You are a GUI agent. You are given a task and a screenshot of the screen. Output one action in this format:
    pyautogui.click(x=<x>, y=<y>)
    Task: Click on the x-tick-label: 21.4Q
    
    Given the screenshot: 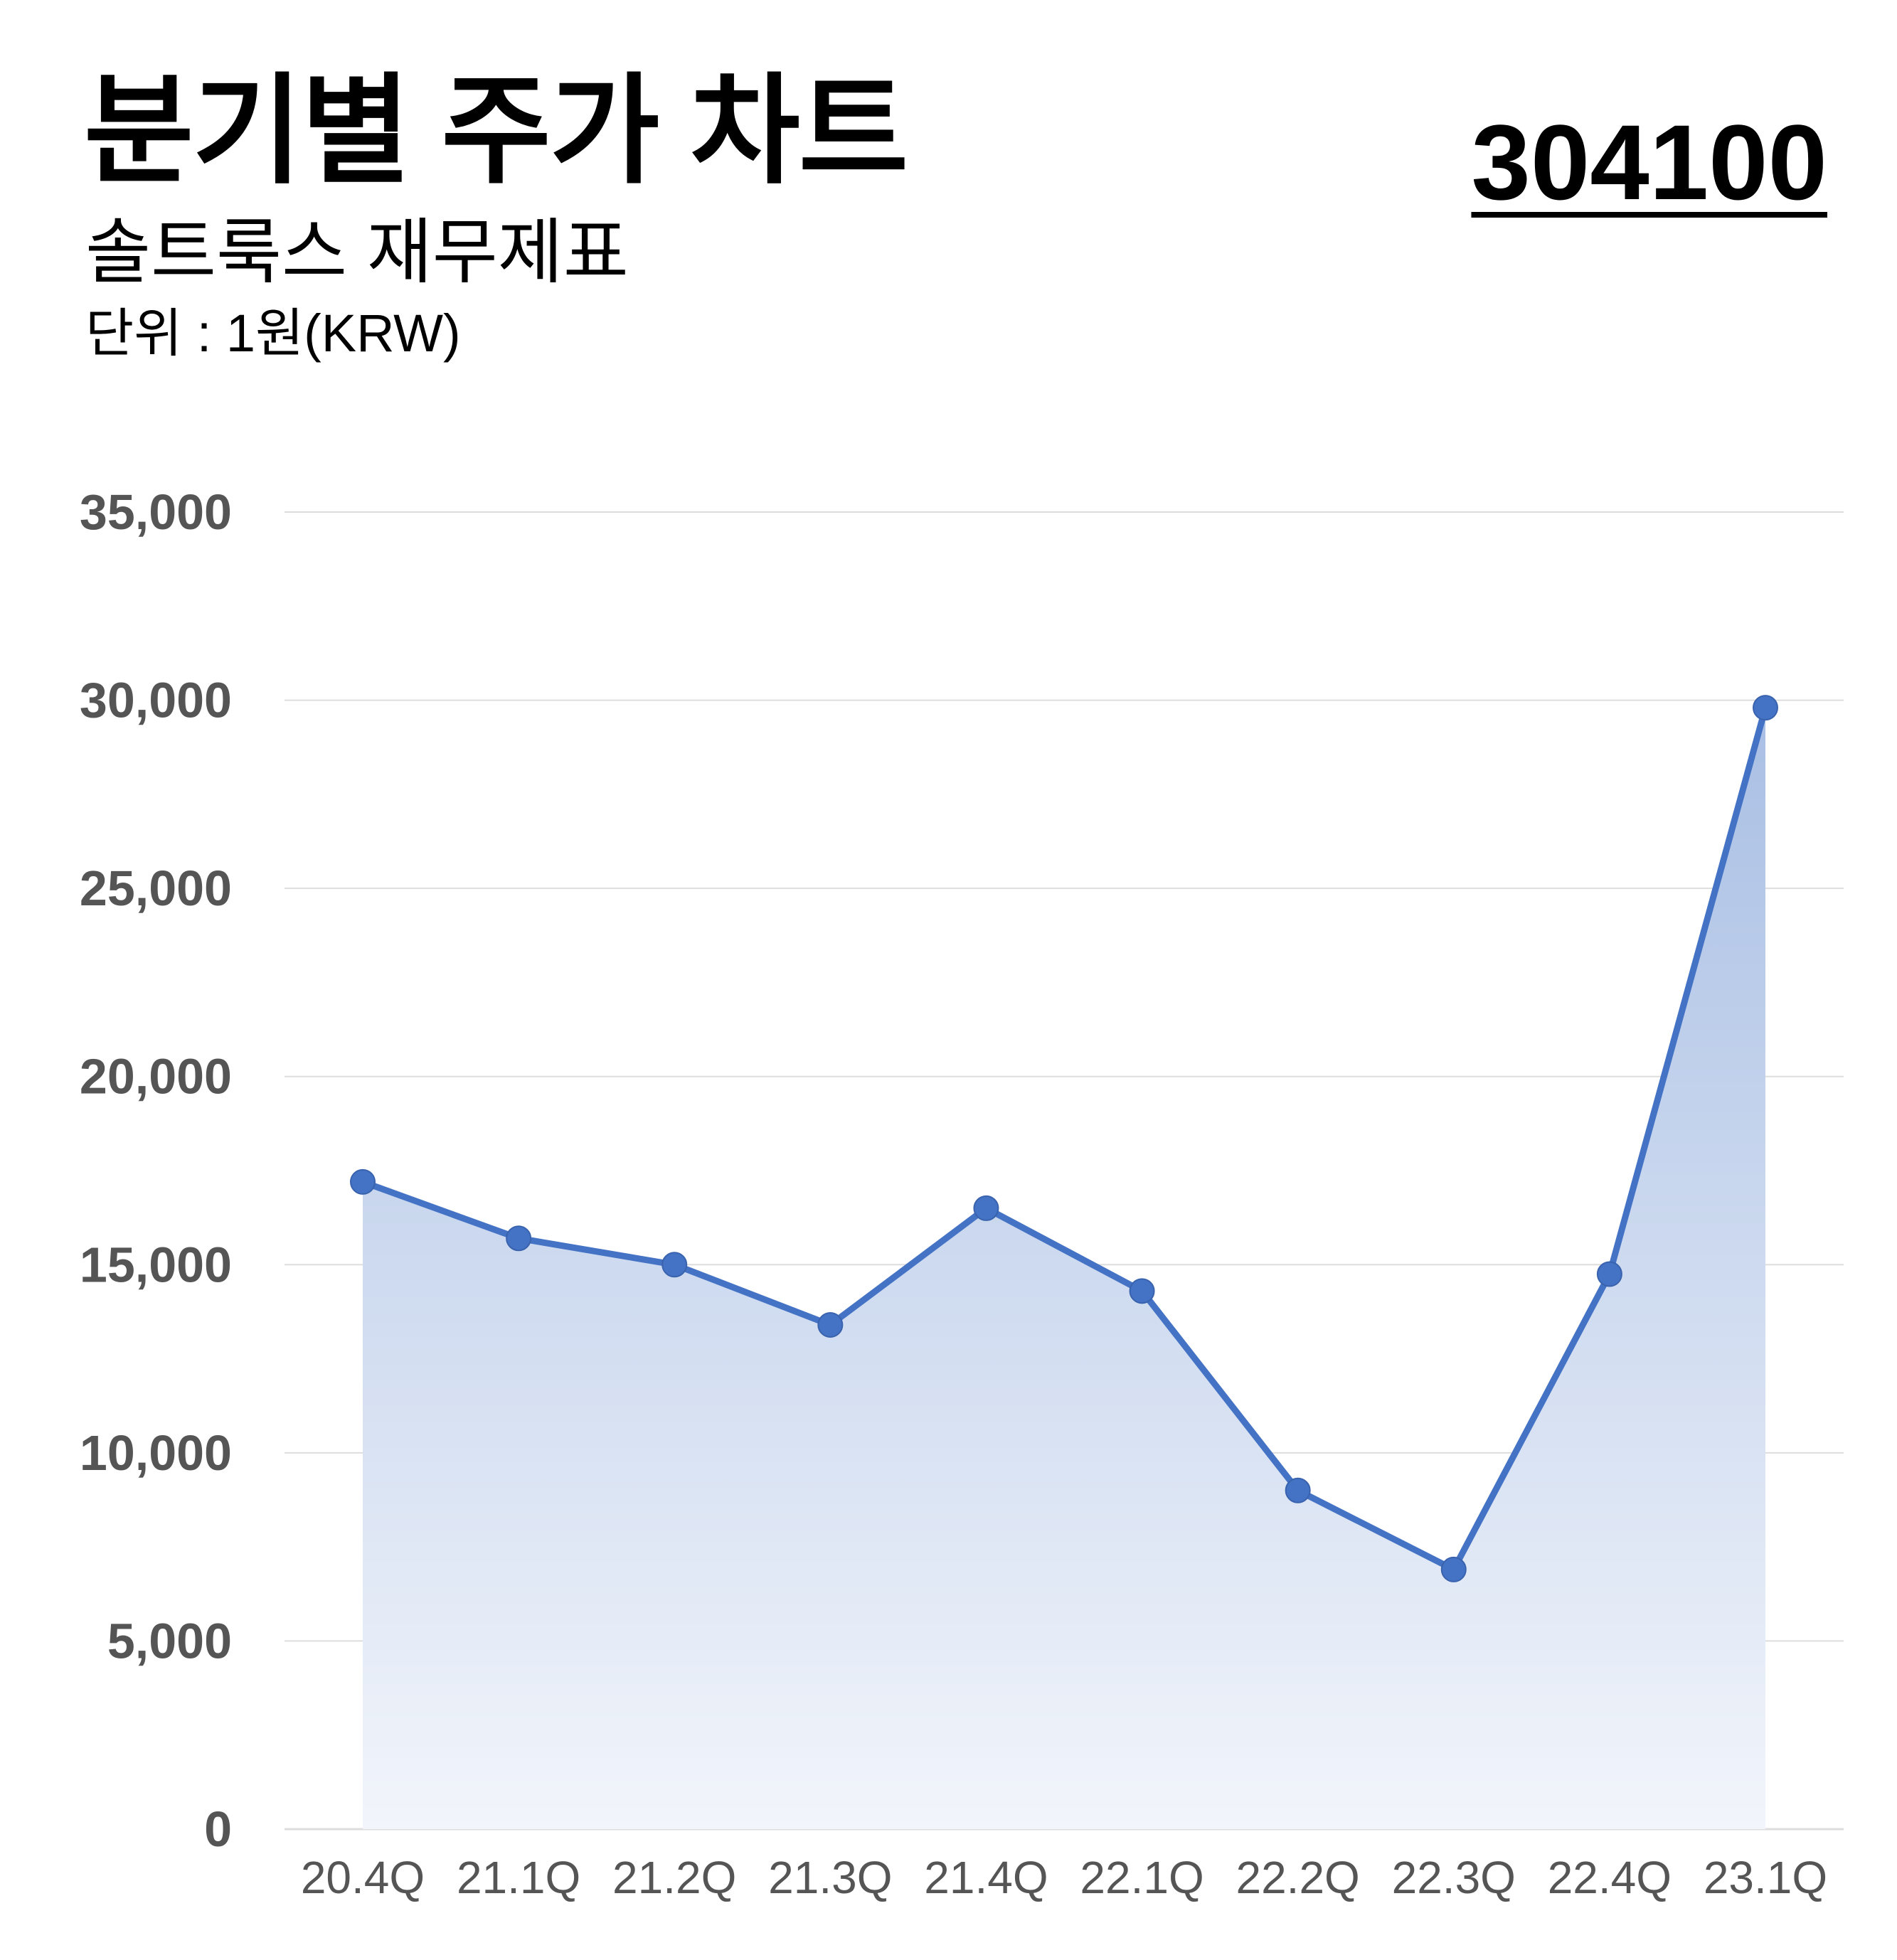 What is the action you would take?
    pyautogui.click(x=986, y=1877)
    